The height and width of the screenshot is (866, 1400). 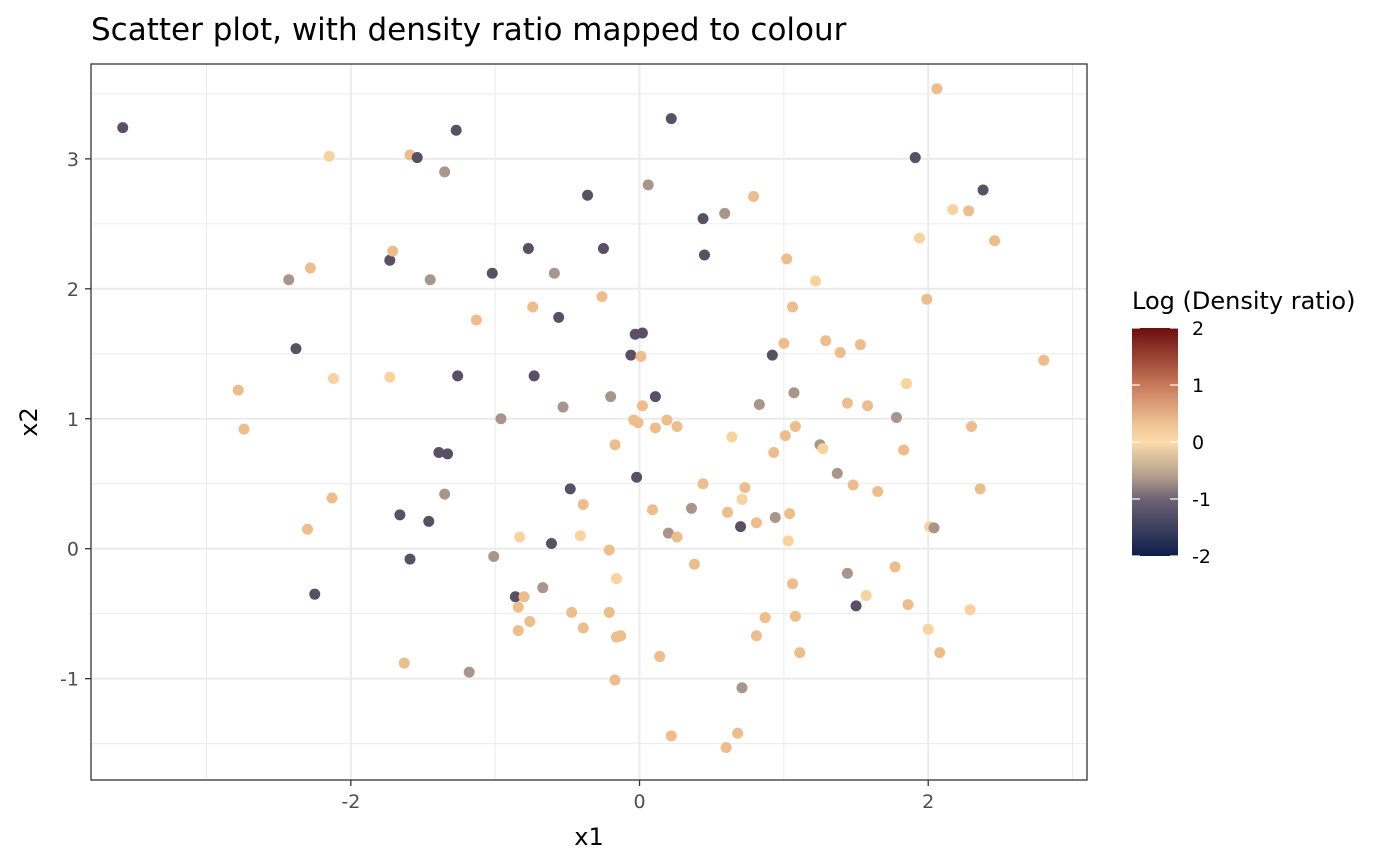 I want to click on y-tick-label: 2, so click(x=73, y=290).